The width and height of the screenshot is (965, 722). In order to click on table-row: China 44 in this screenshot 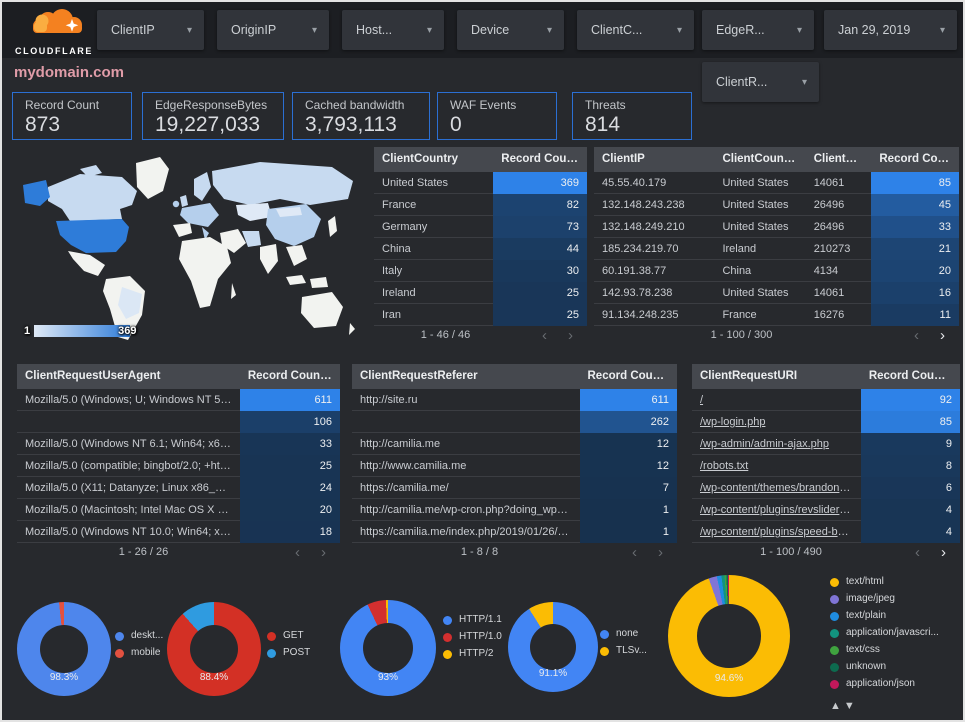, I will do `click(480, 249)`.